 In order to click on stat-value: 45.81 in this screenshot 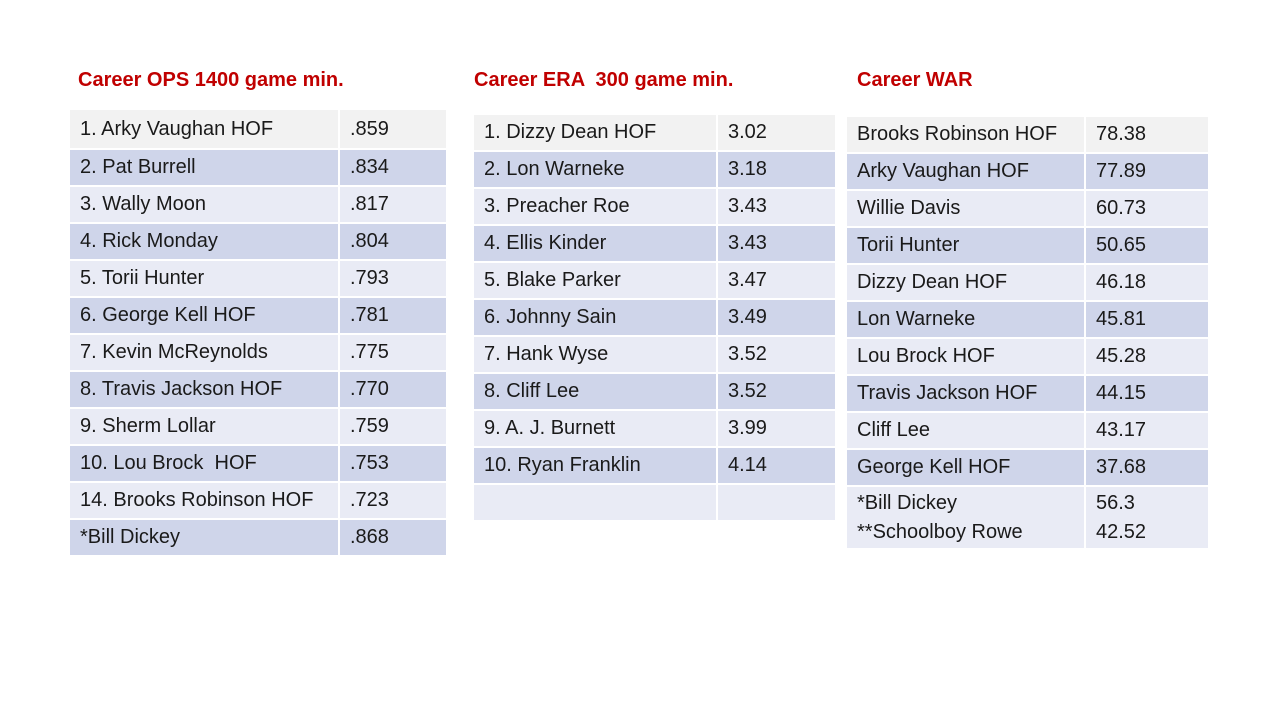, I will do `click(1147, 319)`.